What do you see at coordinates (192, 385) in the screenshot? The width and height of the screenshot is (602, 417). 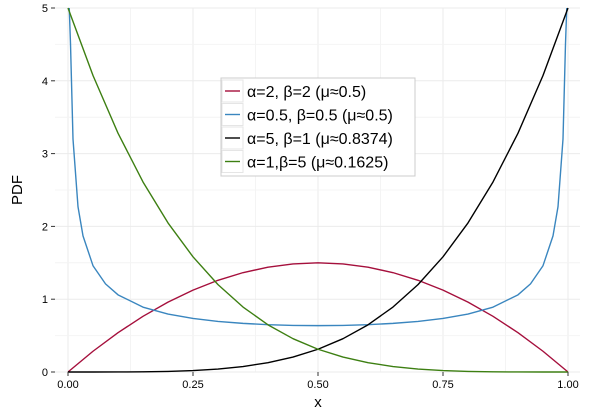 I see `x-tick-label: 0.25` at bounding box center [192, 385].